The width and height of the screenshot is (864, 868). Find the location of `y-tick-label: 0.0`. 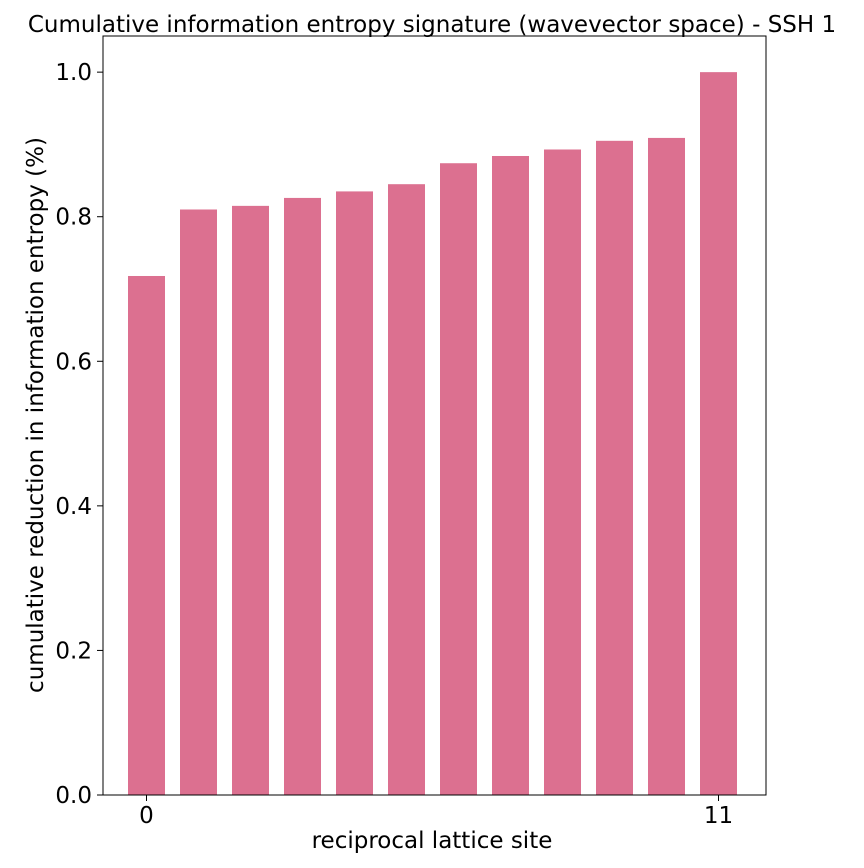

y-tick-label: 0.0 is located at coordinates (73, 796).